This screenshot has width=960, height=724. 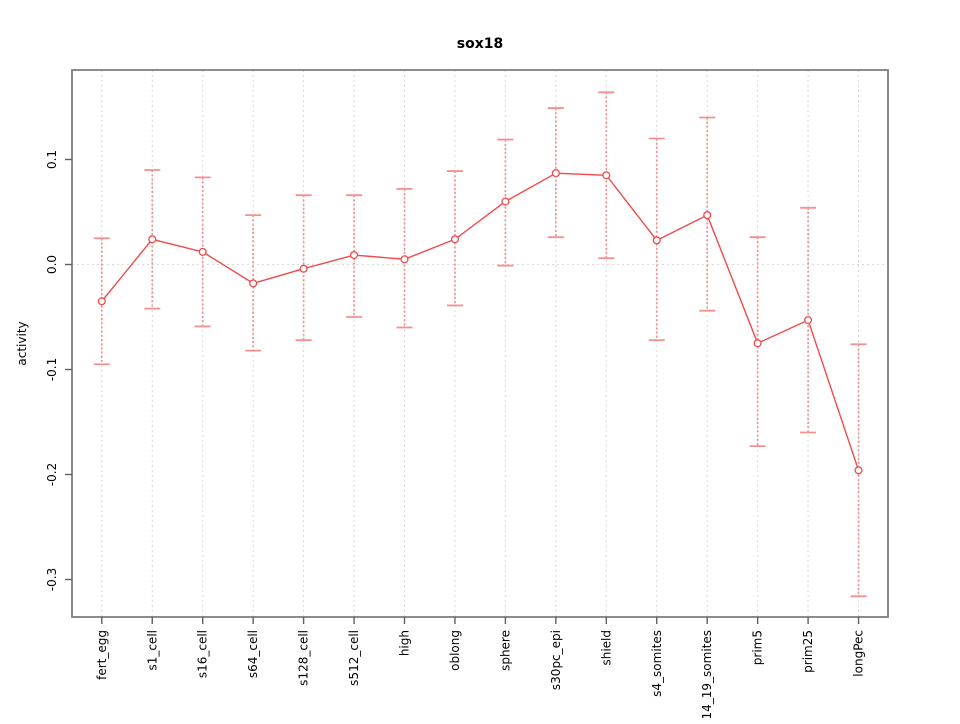 I want to click on x-tick-label: oblong, so click(x=455, y=650).